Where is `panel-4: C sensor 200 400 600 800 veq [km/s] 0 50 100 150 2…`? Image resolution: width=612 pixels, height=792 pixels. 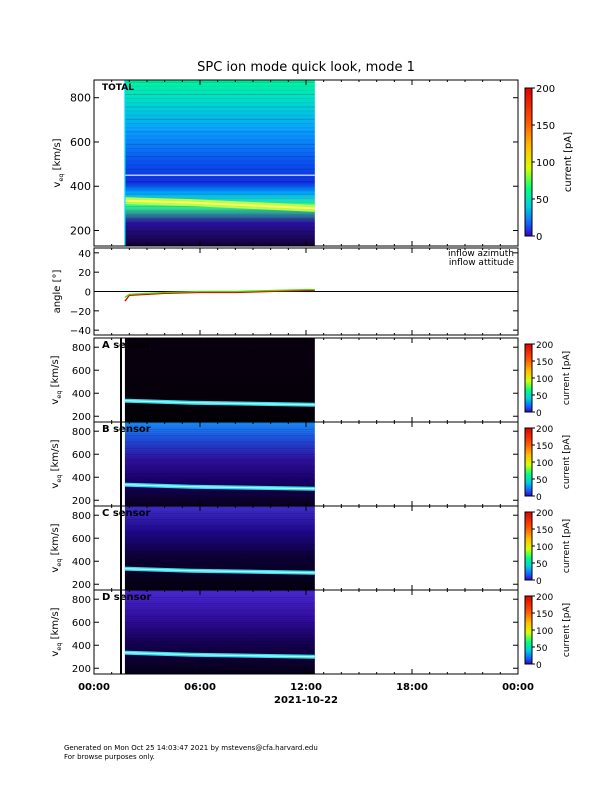
panel-4: C sensor 200 400 600 800 veq [km/s] 0 50 100 150 2… is located at coordinates (311, 548).